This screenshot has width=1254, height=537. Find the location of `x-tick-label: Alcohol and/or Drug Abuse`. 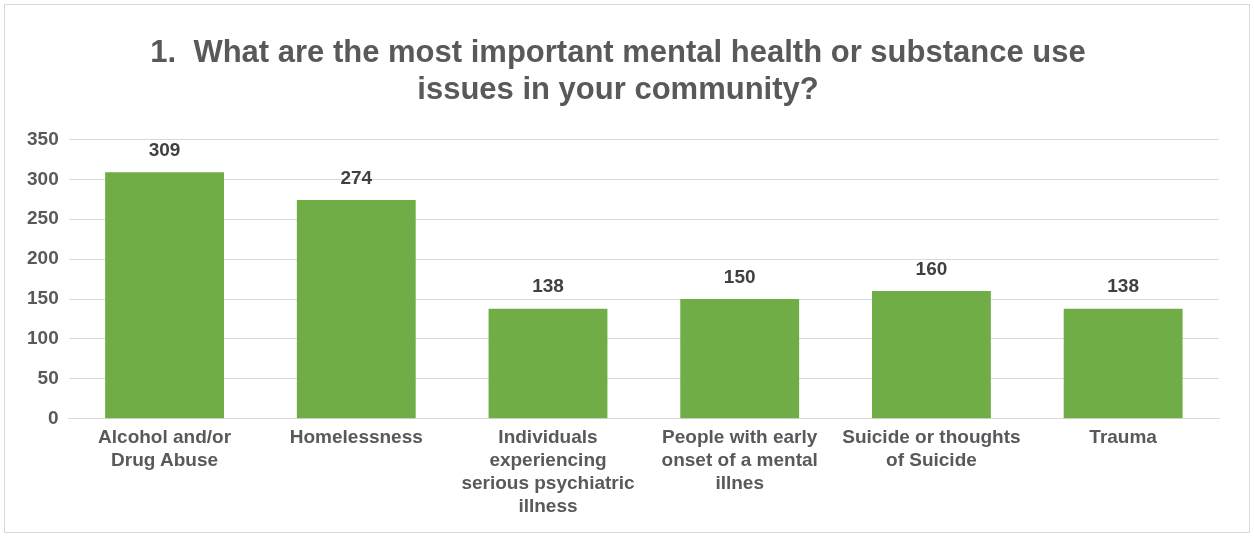

x-tick-label: Alcohol and/or Drug Abuse is located at coordinates (165, 448).